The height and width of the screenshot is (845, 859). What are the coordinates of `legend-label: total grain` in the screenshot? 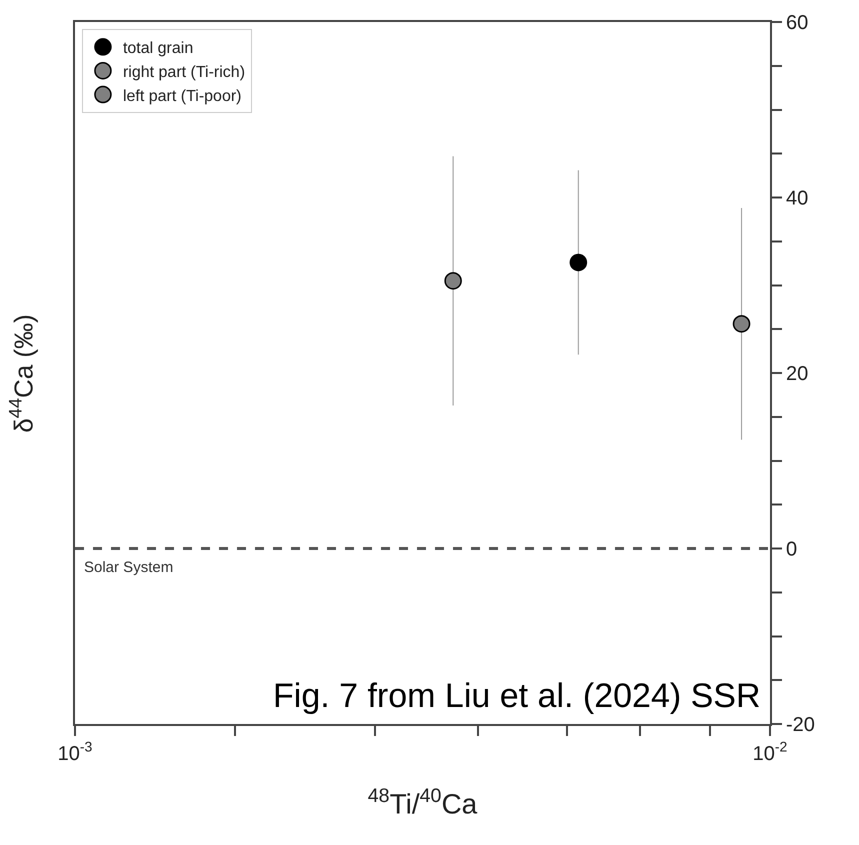 It's located at (158, 49).